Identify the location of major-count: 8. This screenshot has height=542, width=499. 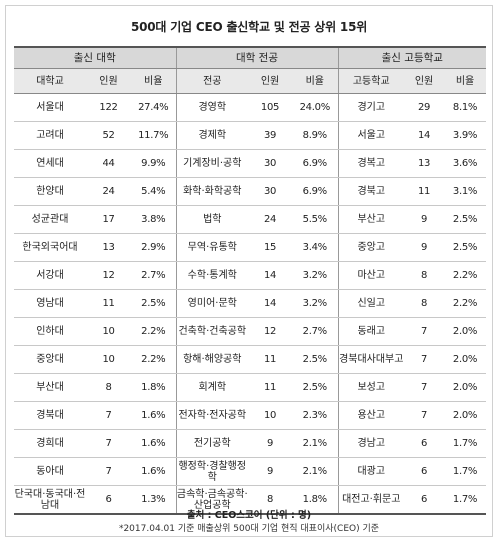
(270, 500).